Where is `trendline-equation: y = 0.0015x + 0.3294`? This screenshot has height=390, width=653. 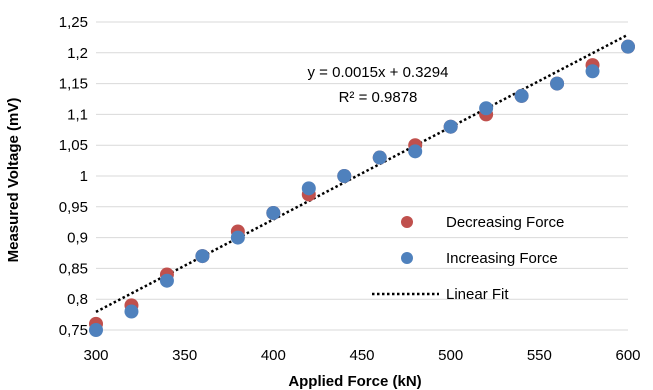 trendline-equation: y = 0.0015x + 0.3294 is located at coordinates (378, 72).